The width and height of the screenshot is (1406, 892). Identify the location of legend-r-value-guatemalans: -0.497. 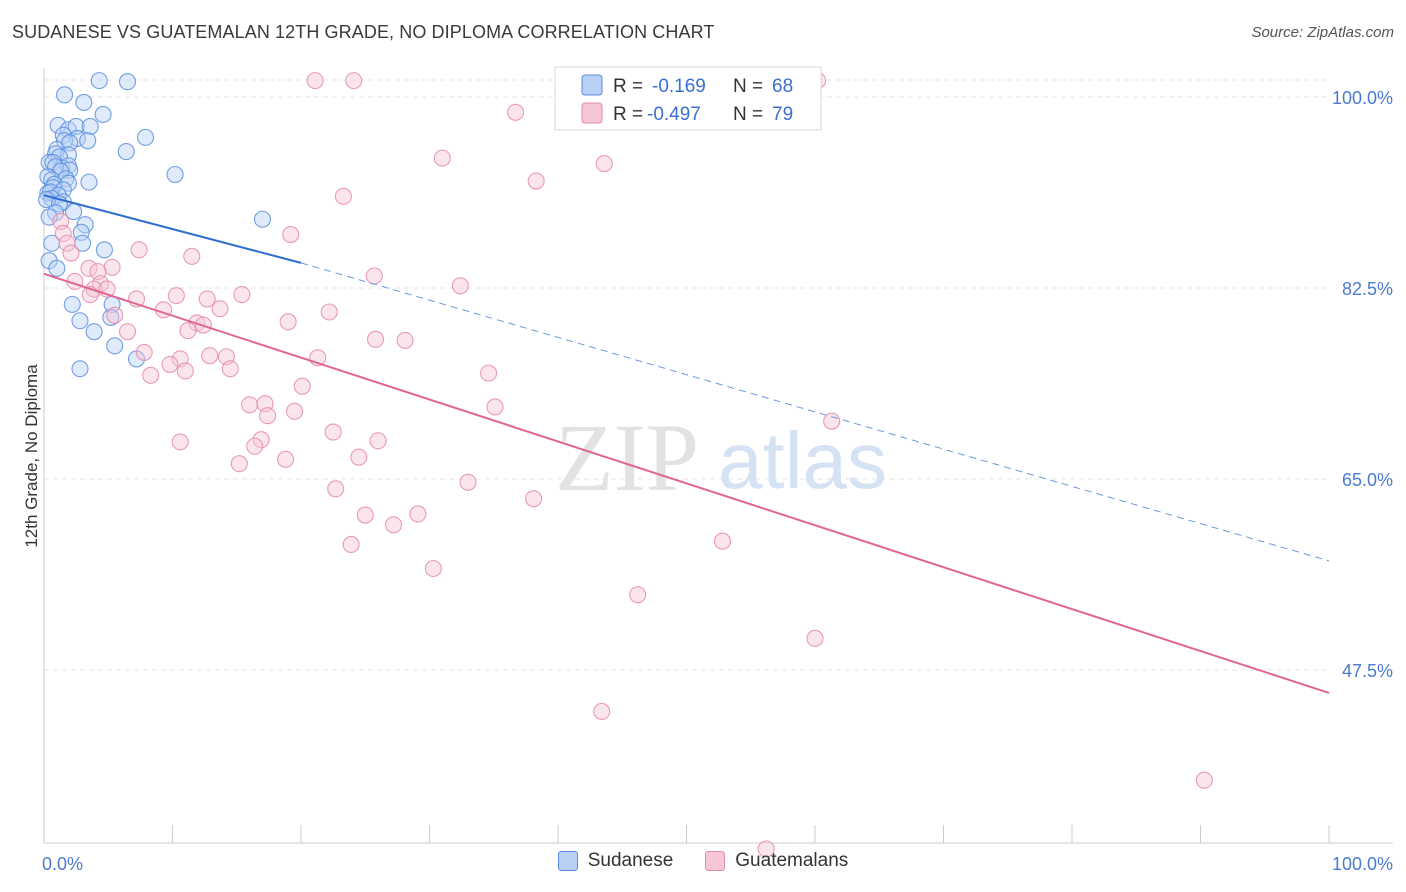
(674, 114).